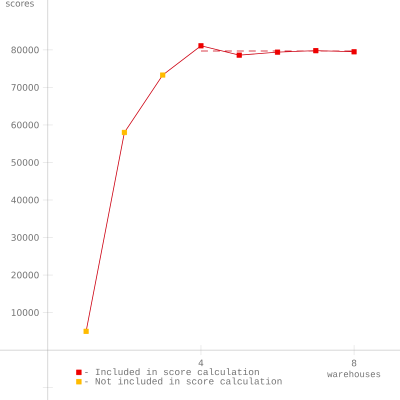 This screenshot has height=400, width=400. What do you see at coordinates (25, 237) in the screenshot?
I see `y-tick-label: 30000` at bounding box center [25, 237].